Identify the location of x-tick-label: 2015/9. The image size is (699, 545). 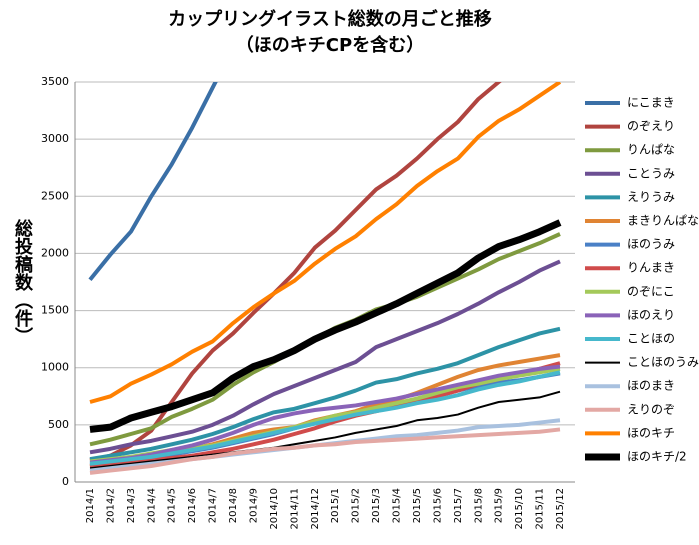
(499, 505).